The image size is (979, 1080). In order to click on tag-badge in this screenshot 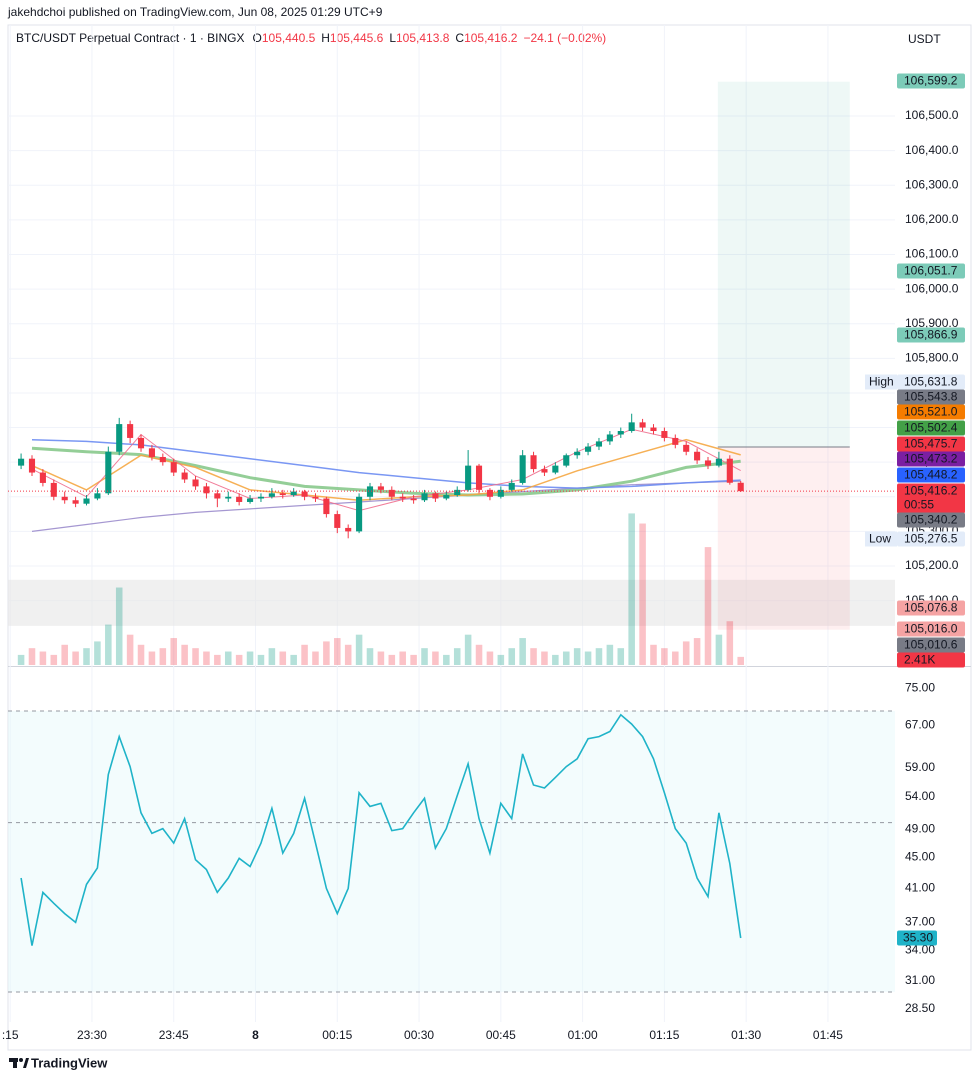, I will do `click(881, 539)`.